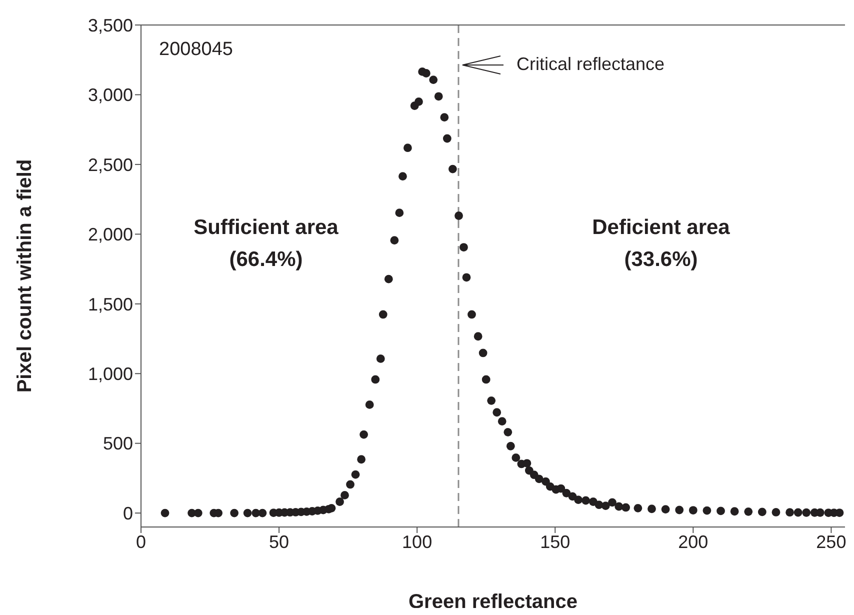  I want to click on y-tick-label: 2,500, so click(110, 164).